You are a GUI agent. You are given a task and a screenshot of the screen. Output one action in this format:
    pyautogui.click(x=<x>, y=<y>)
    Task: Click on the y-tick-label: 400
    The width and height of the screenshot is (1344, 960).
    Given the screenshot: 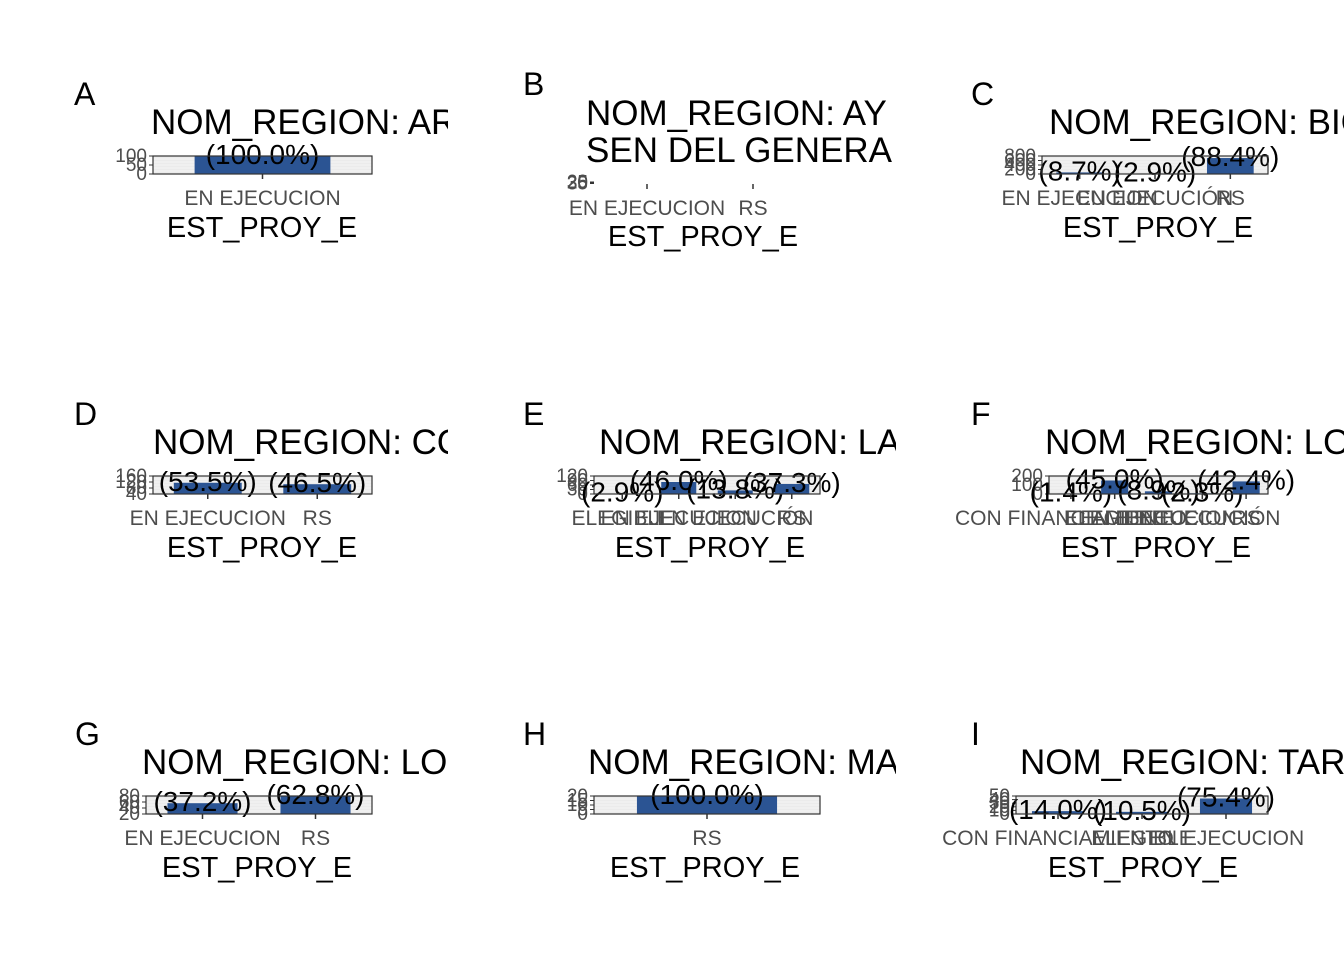 What is the action you would take?
    pyautogui.click(x=1020, y=165)
    